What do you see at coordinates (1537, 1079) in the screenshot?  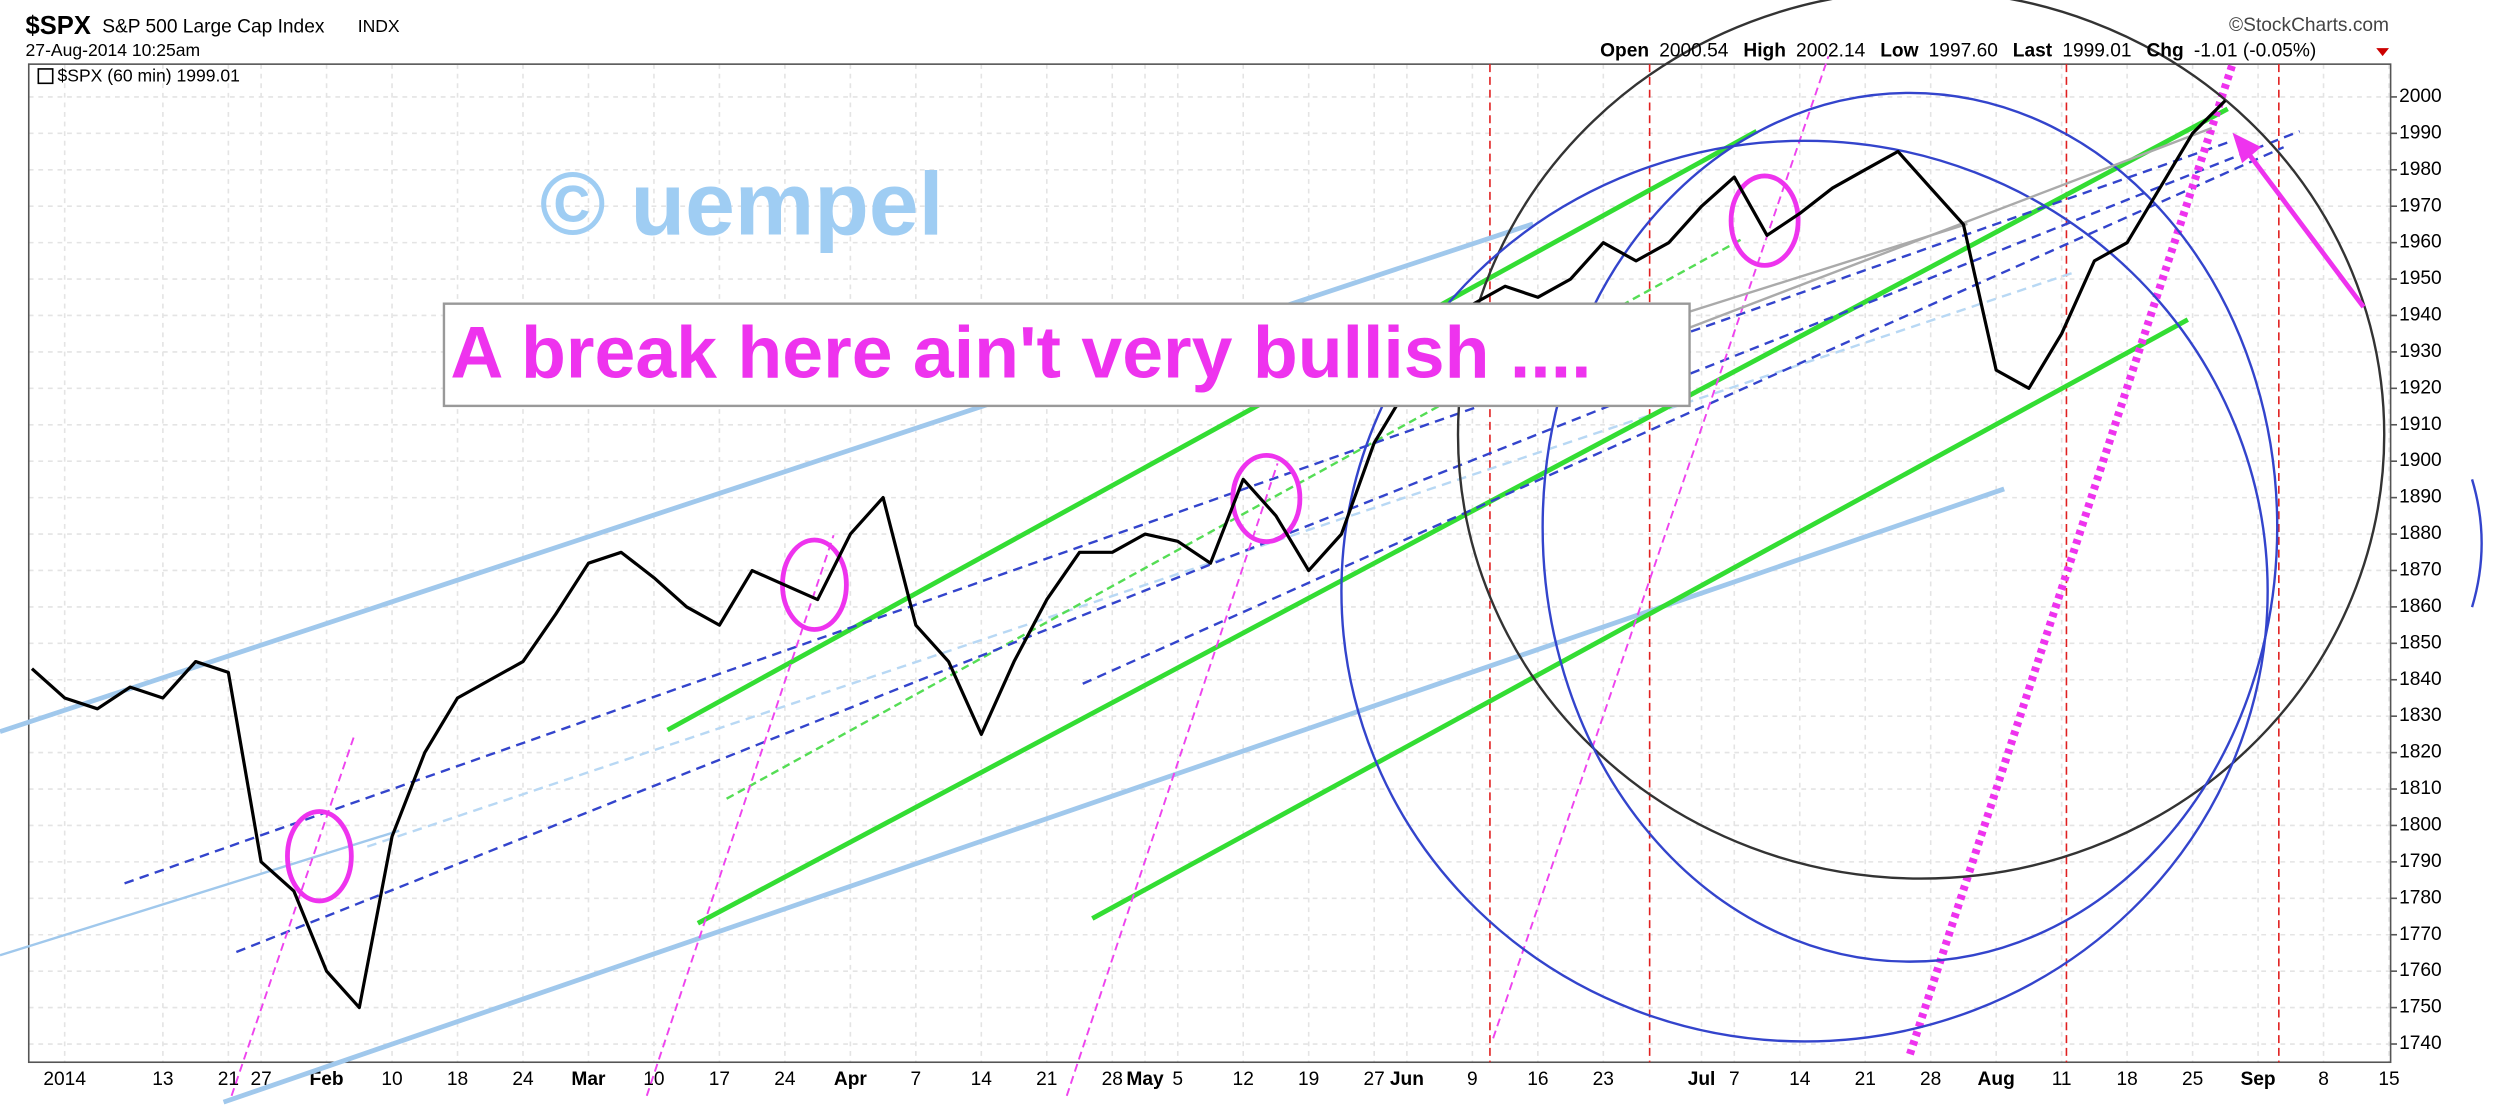 I see `x-tick-label: 16` at bounding box center [1537, 1079].